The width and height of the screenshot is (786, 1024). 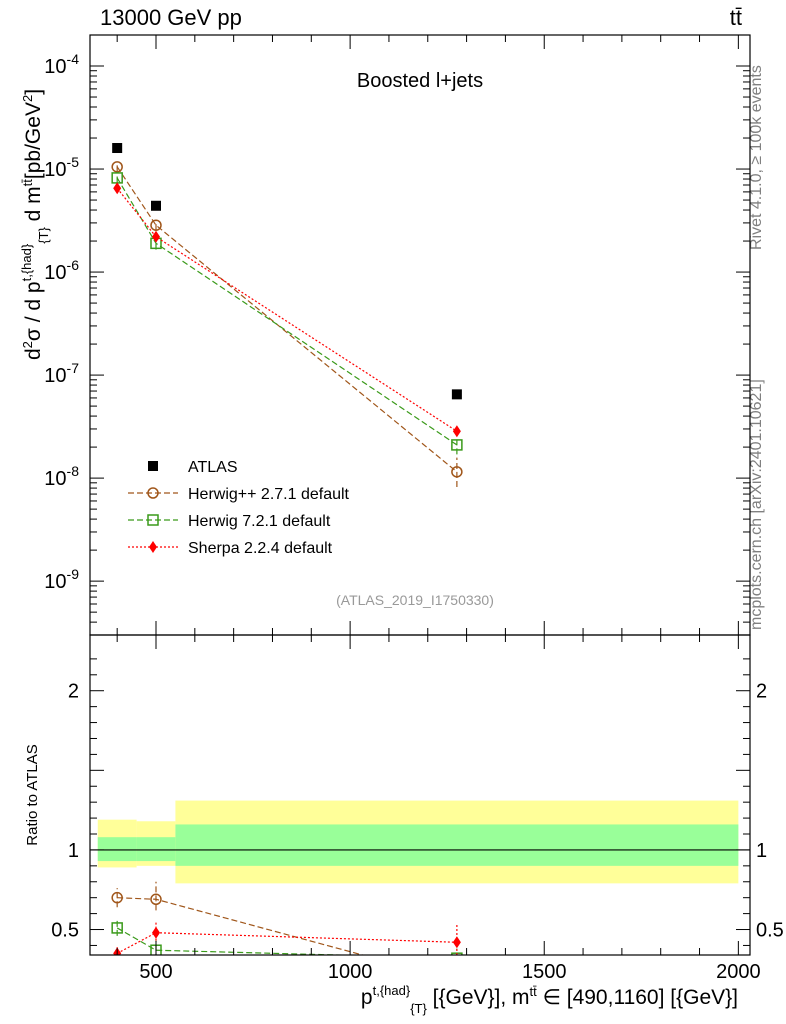 I want to click on x-tick-label: 1000, so click(x=350, y=972).